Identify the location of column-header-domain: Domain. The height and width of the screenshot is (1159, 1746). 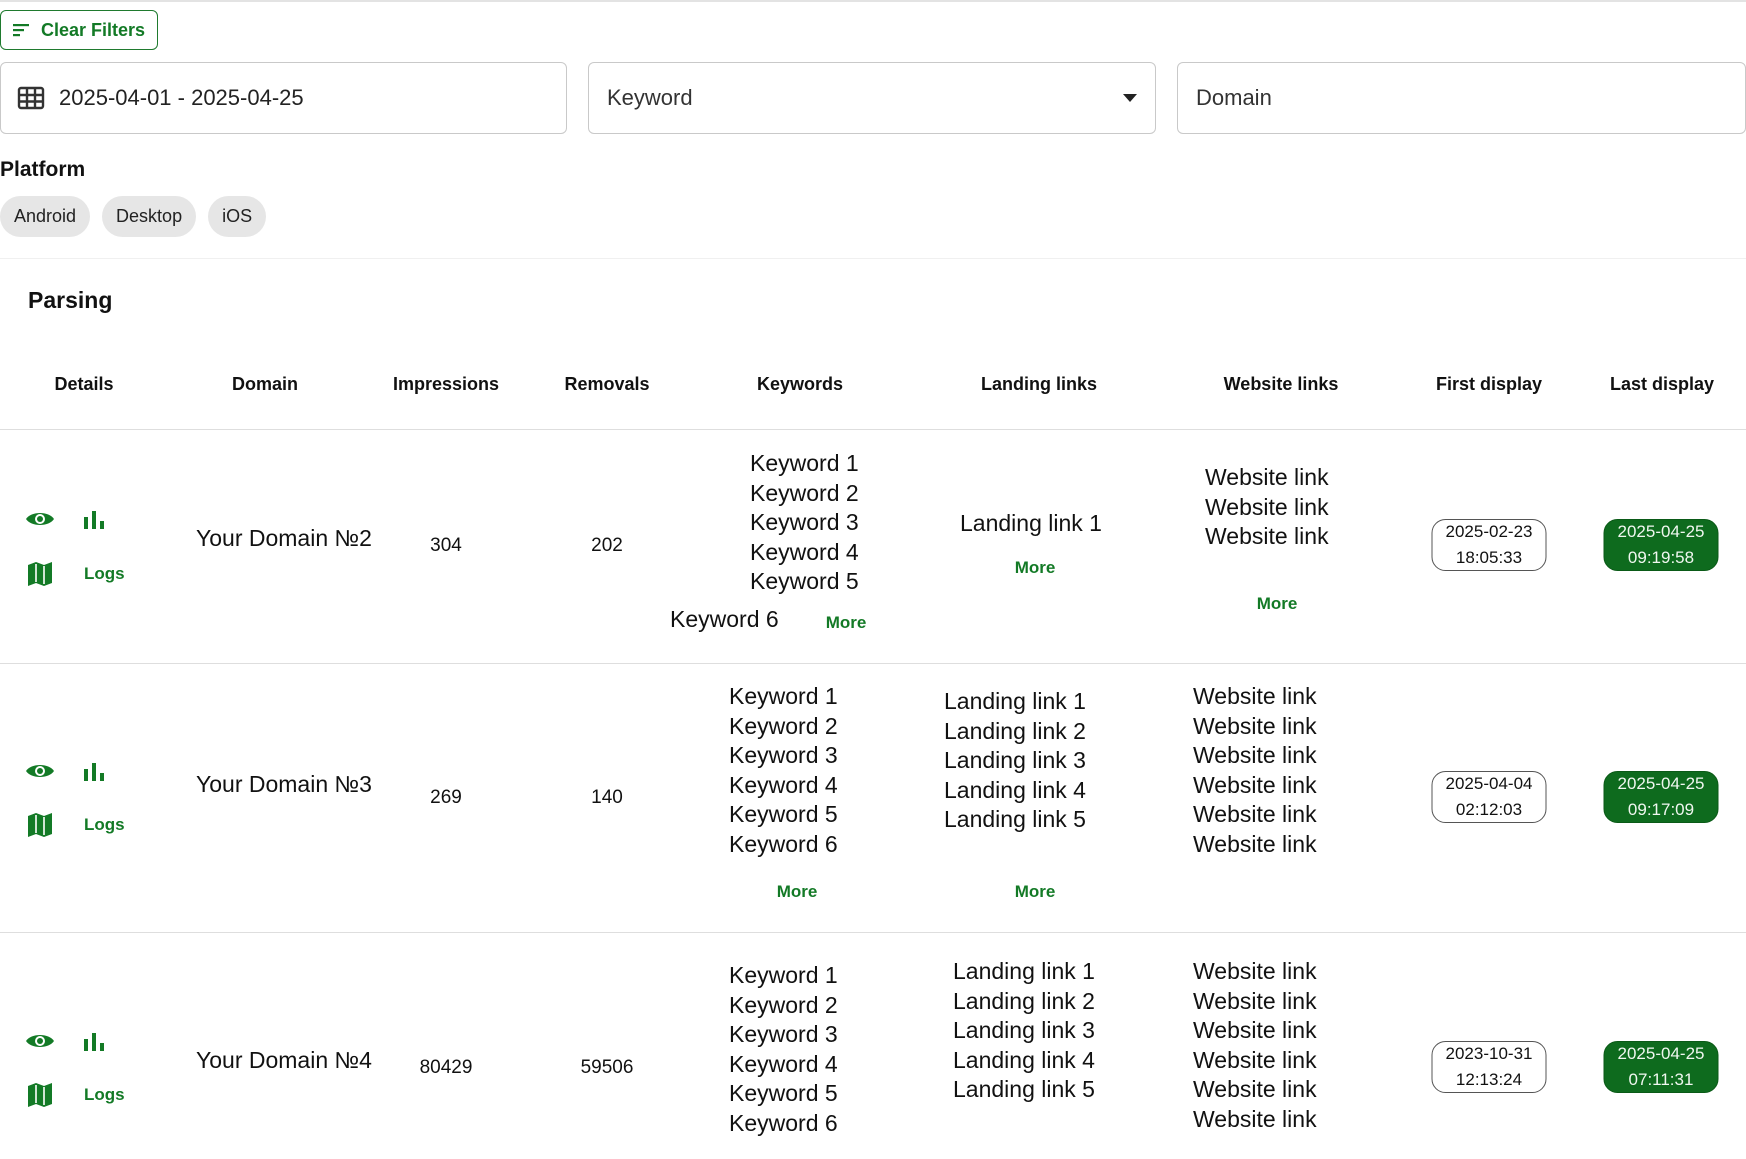
(265, 384).